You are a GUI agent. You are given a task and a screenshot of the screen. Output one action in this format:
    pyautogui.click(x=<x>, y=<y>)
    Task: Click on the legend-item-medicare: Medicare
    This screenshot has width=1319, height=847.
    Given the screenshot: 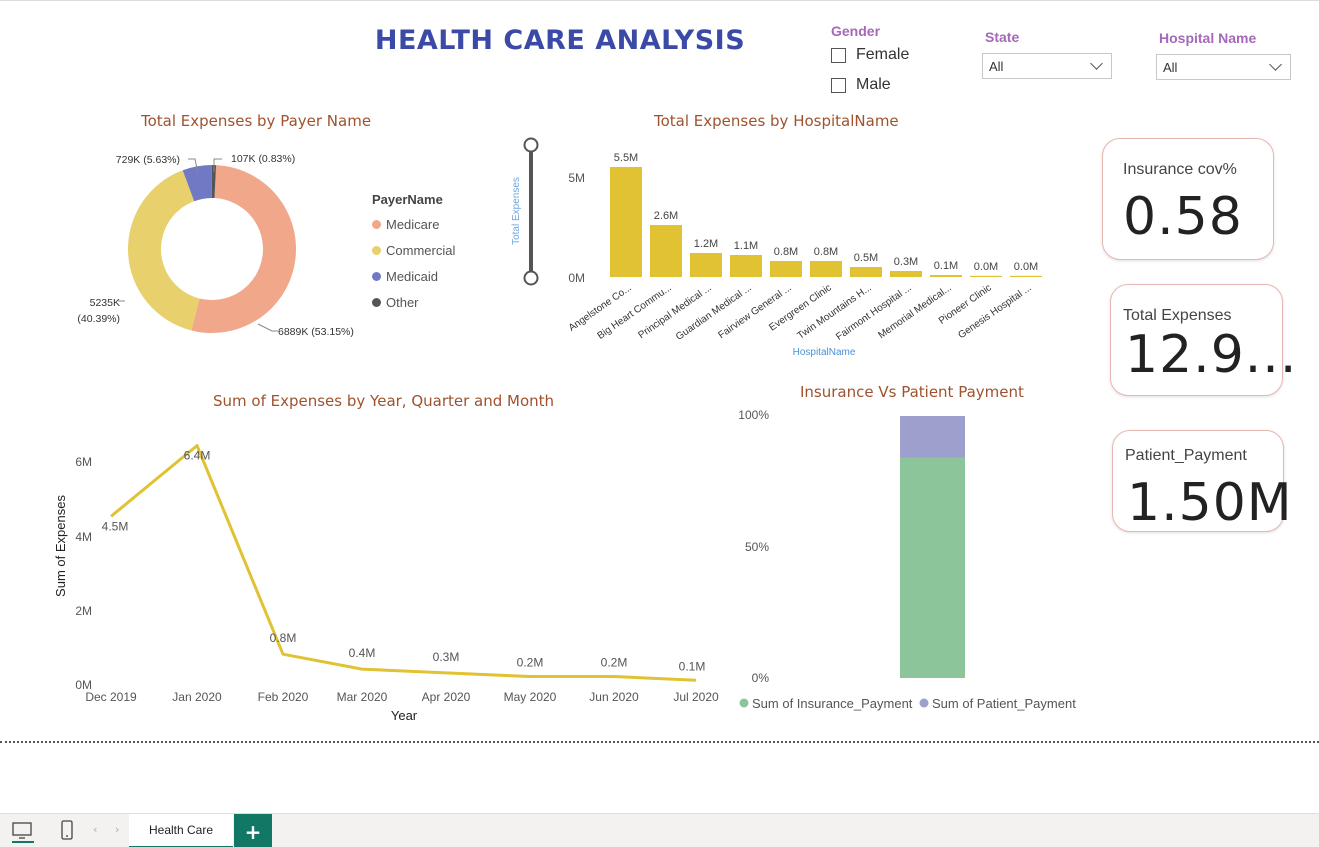 What is the action you would take?
    pyautogui.click(x=413, y=224)
    